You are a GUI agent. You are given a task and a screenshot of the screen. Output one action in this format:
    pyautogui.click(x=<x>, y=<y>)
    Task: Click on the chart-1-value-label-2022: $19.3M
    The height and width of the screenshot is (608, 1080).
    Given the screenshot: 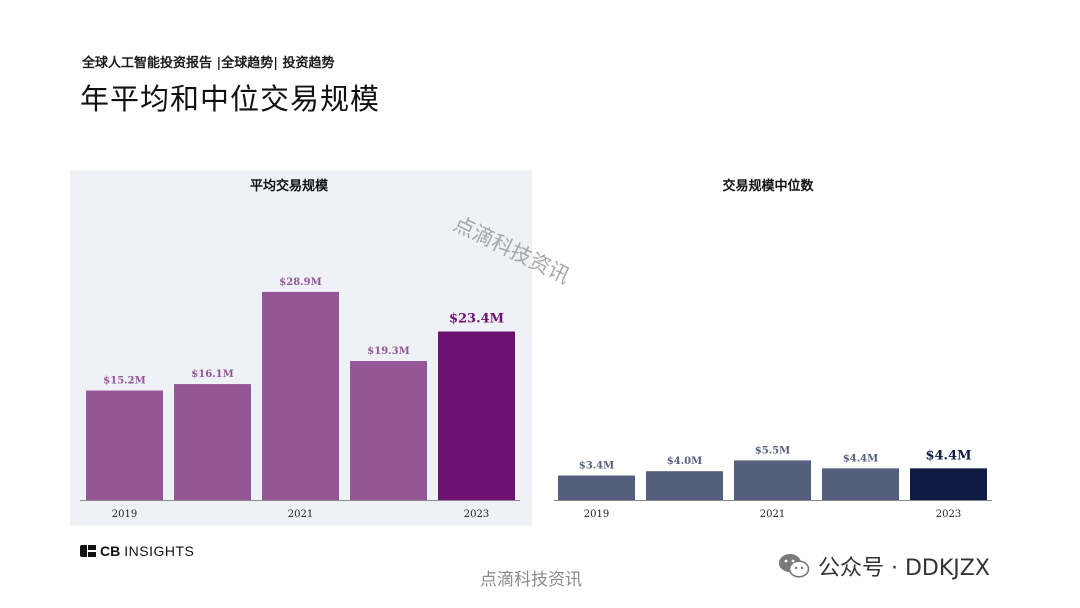 What is the action you would take?
    pyautogui.click(x=388, y=351)
    